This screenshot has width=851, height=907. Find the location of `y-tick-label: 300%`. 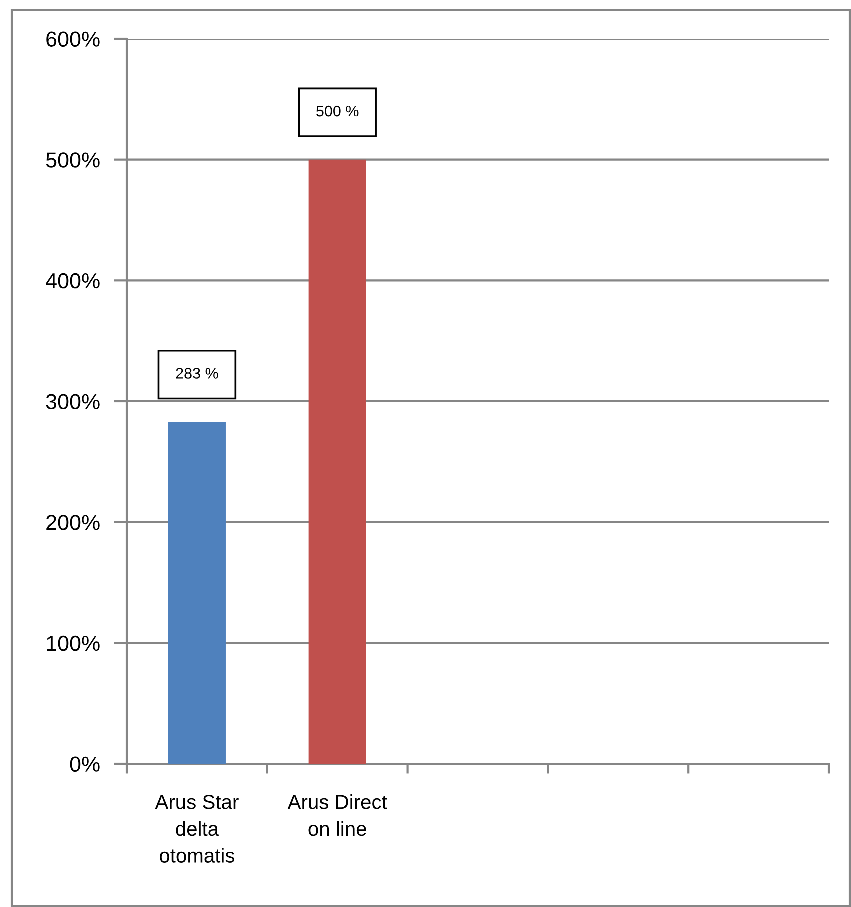

y-tick-label: 300% is located at coordinates (73, 402).